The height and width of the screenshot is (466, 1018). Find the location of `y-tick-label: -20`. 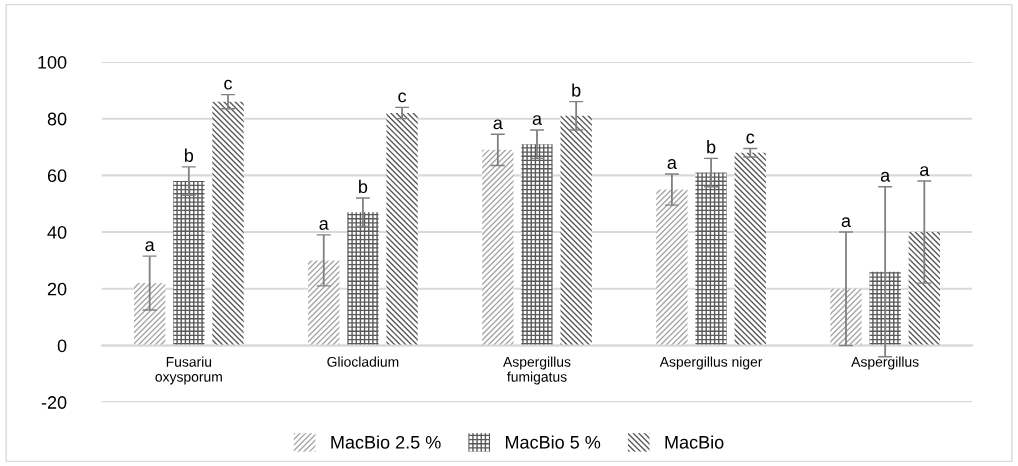

y-tick-label: -20 is located at coordinates (54, 402).